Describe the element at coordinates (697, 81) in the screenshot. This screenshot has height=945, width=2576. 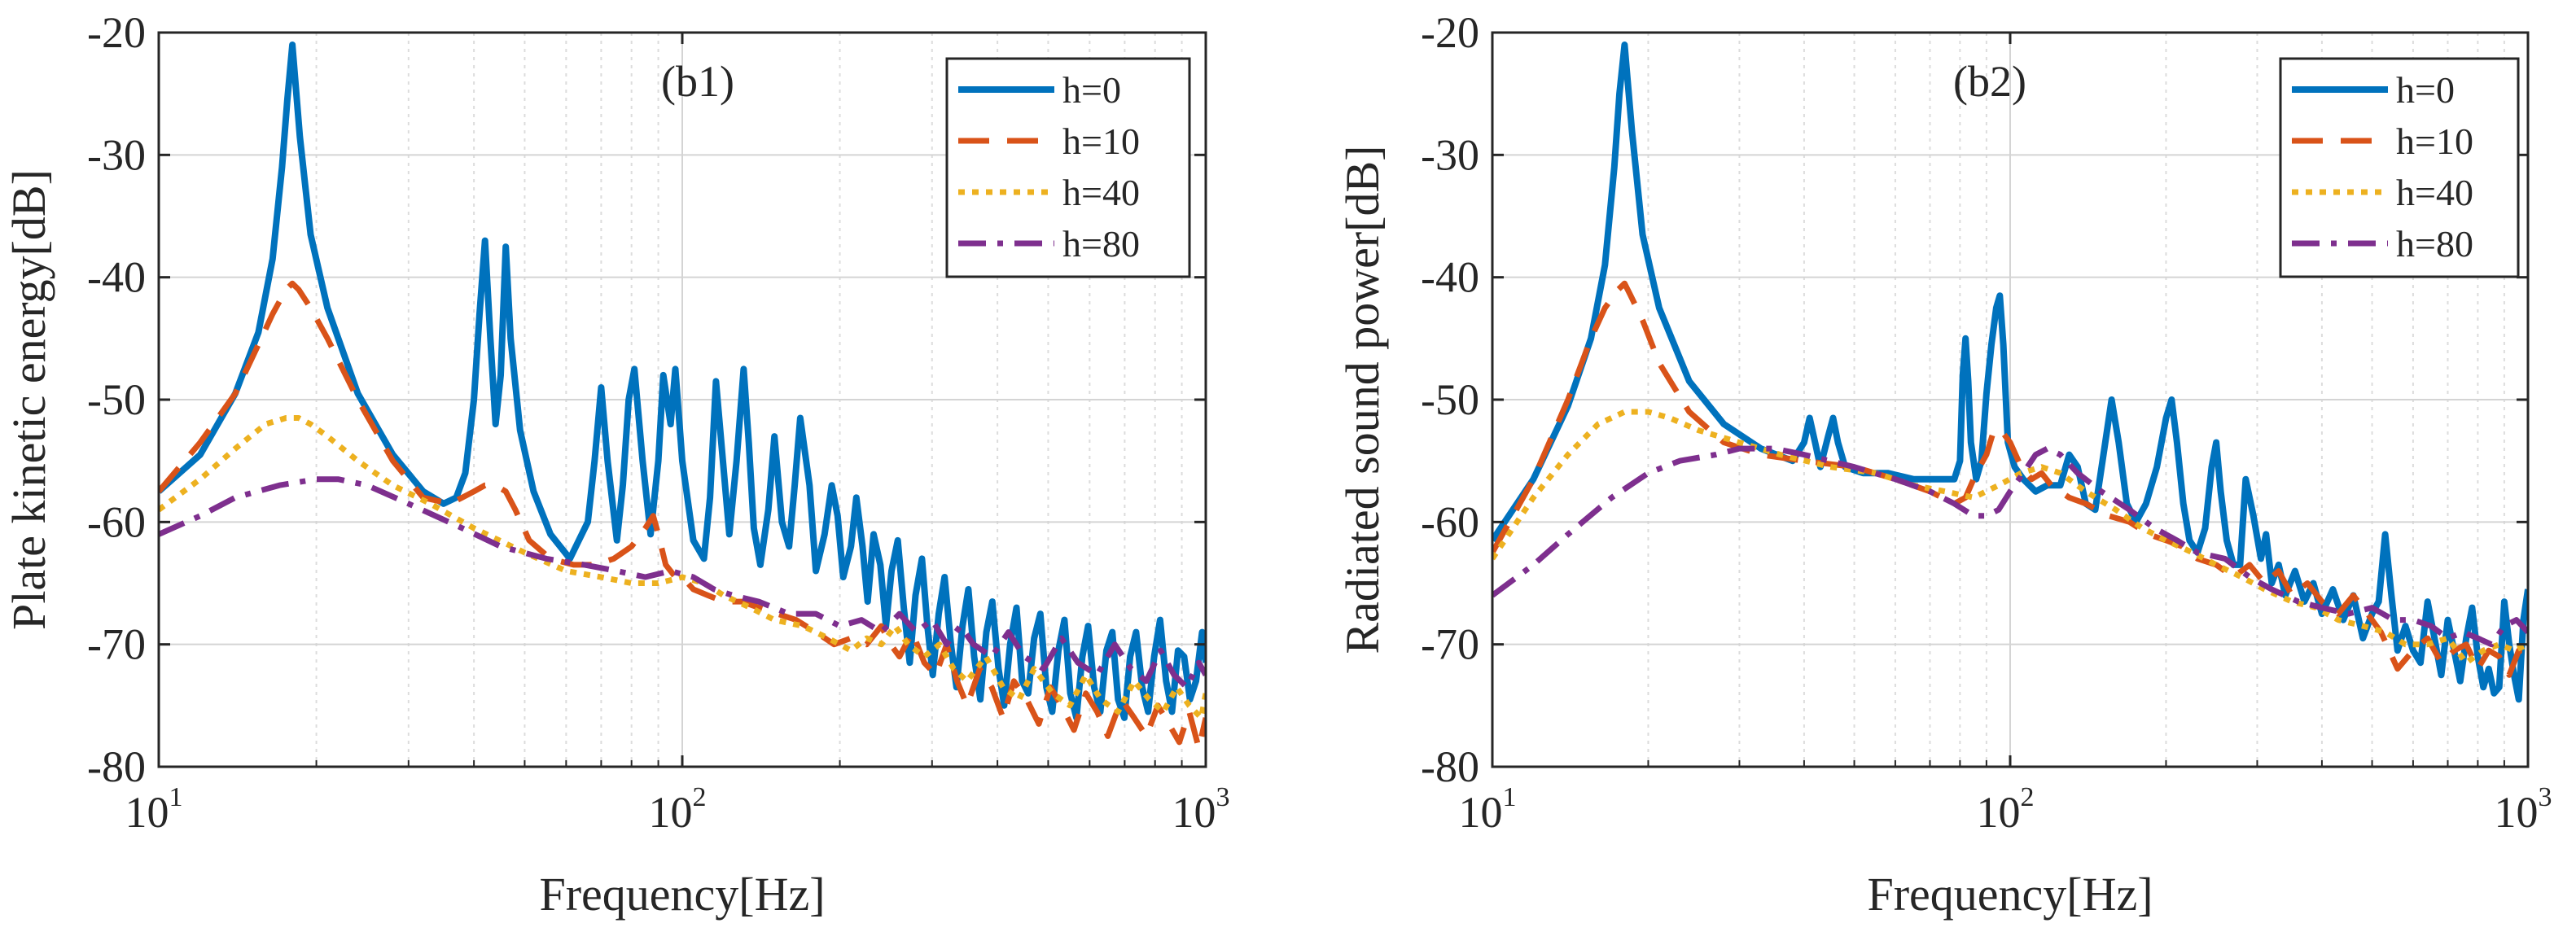
I see `panel-title: (b1)` at that location.